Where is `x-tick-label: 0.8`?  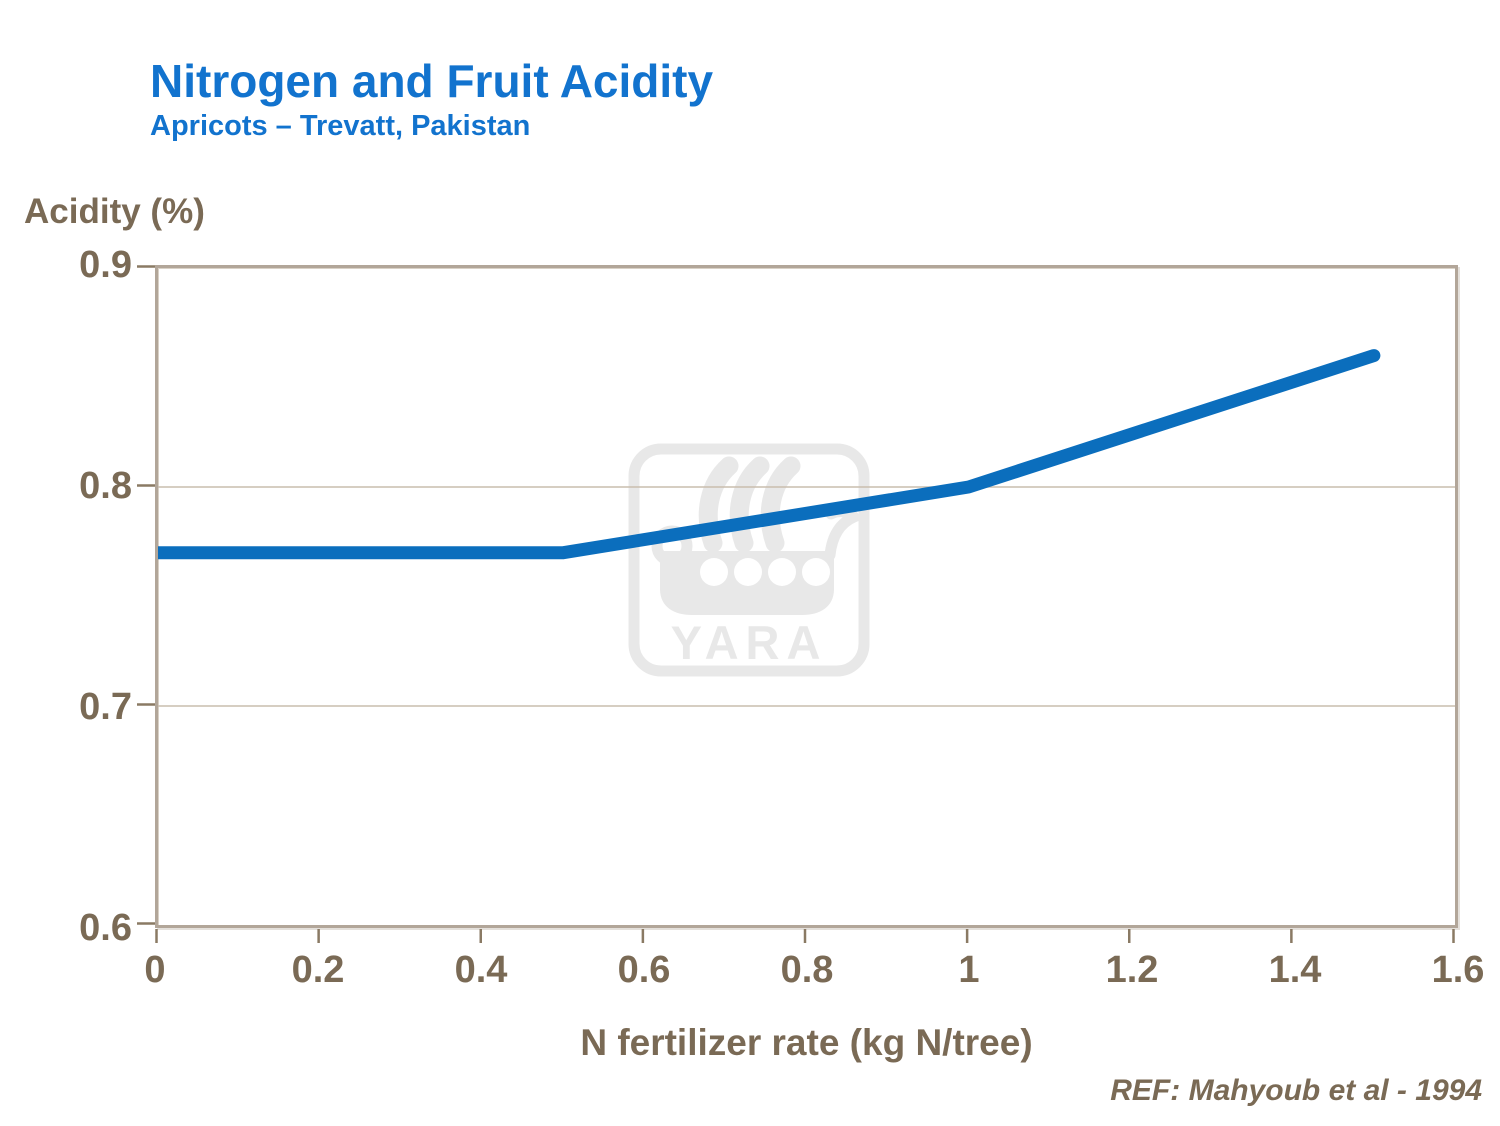
x-tick-label: 0.8 is located at coordinates (807, 970).